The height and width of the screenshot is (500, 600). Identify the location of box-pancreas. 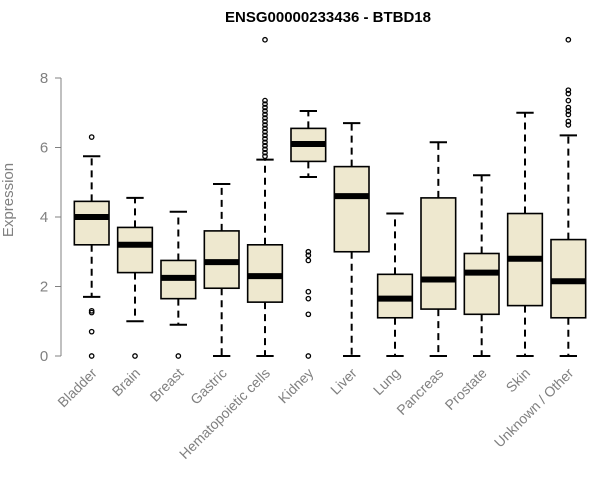
(438, 249).